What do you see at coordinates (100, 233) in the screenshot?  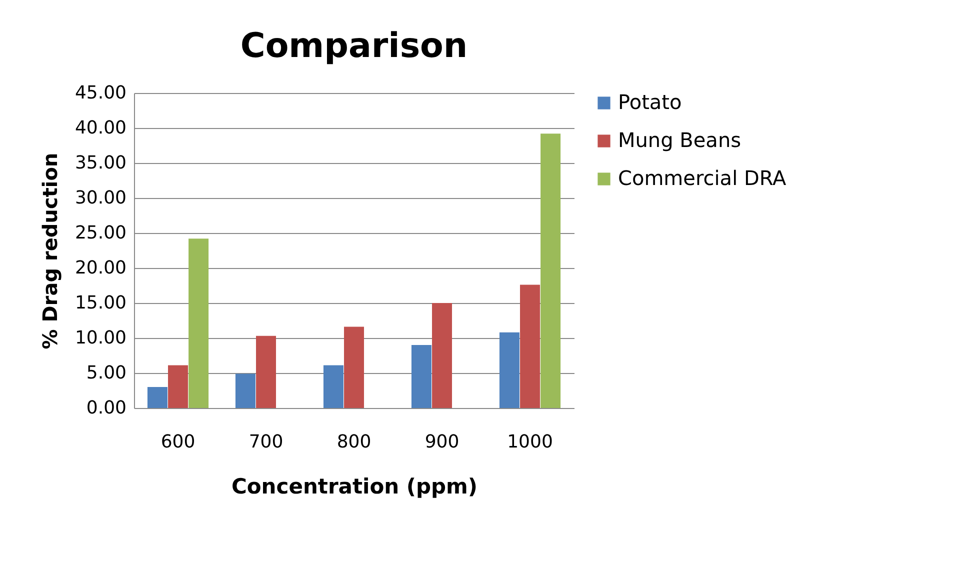 I see `y-tick-label: 25.00` at bounding box center [100, 233].